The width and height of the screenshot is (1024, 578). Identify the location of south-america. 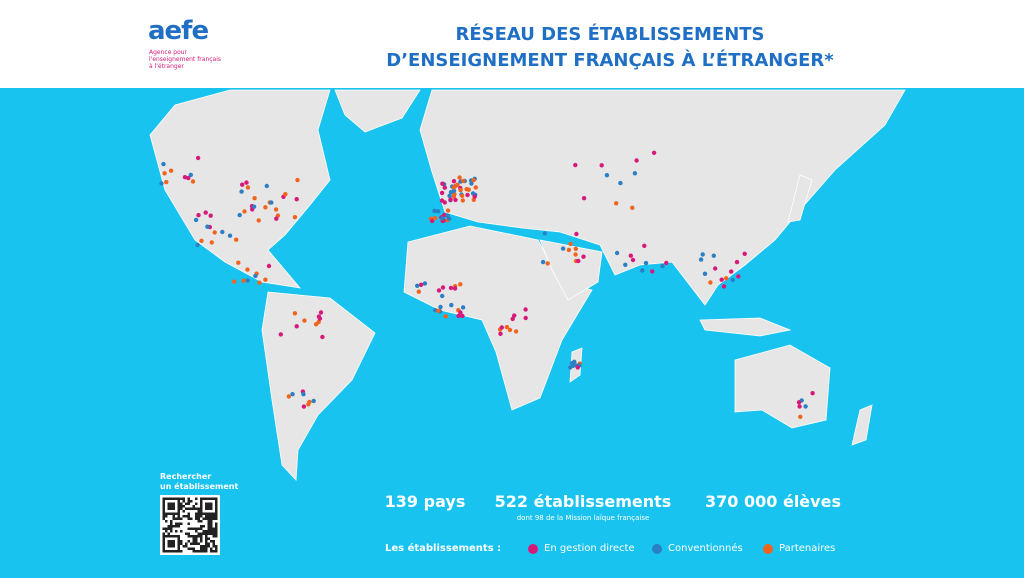
(318, 386).